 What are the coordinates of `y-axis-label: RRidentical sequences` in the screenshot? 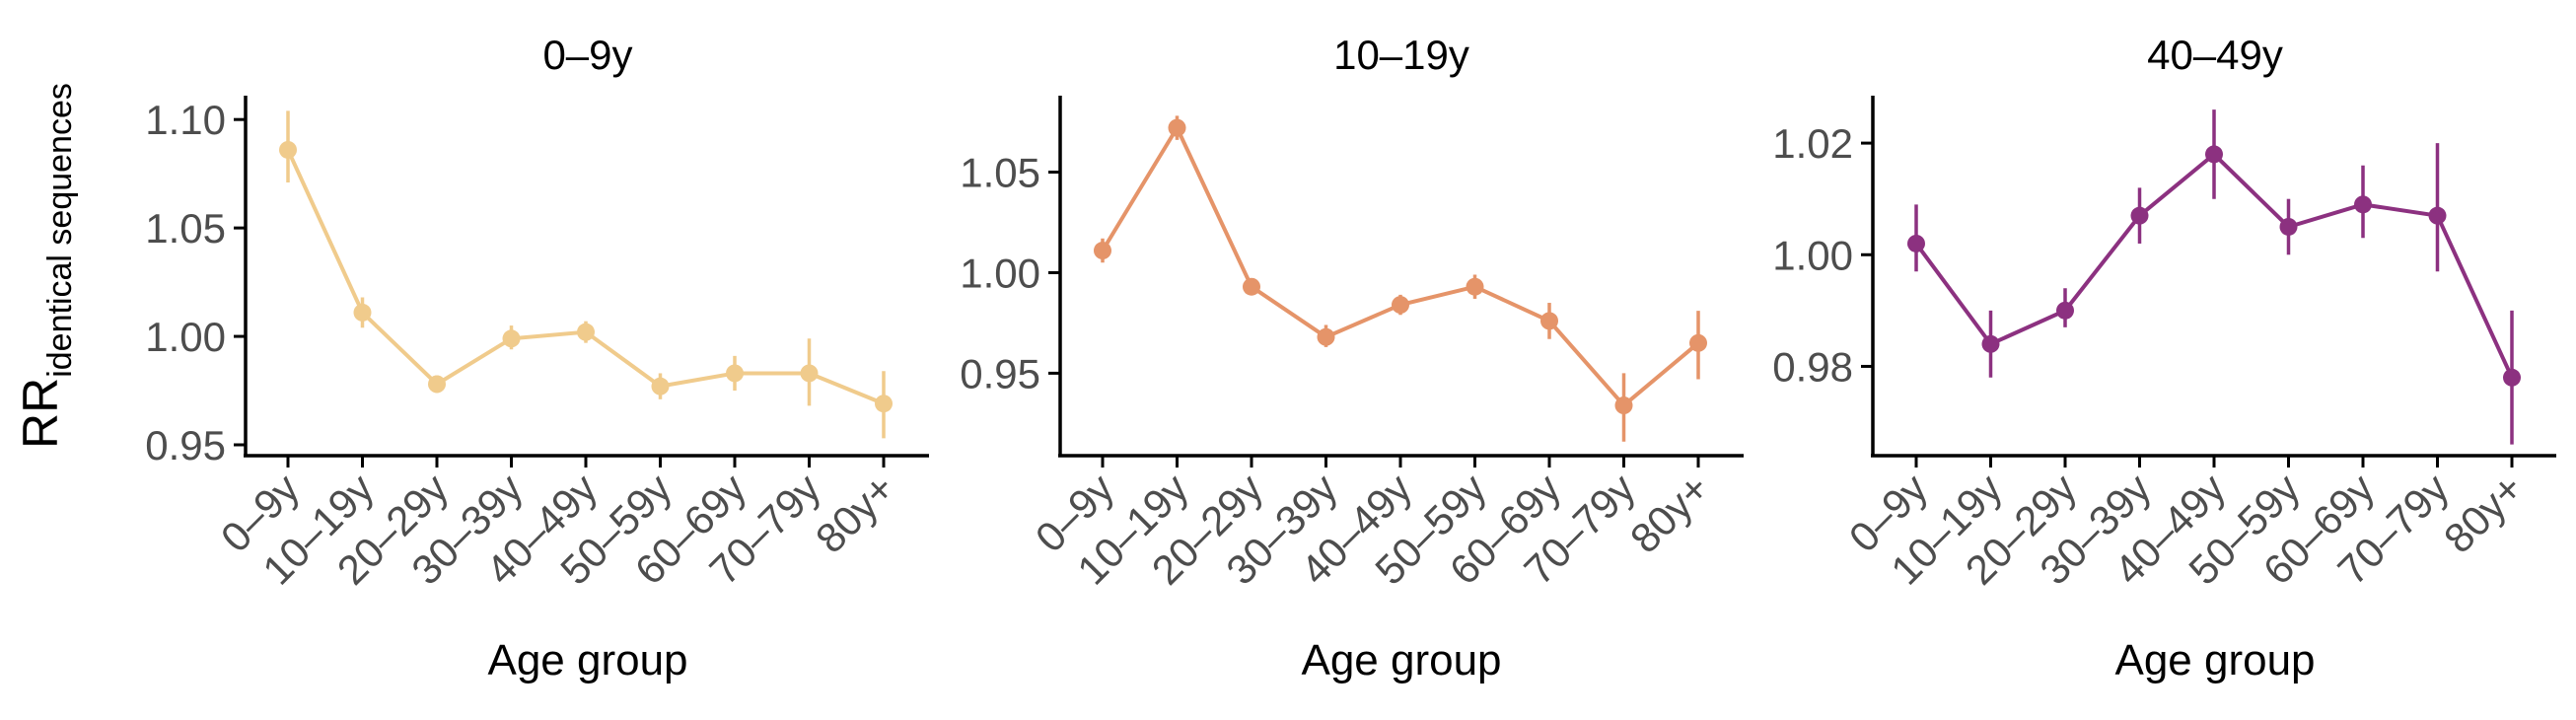 It's located at (46, 266).